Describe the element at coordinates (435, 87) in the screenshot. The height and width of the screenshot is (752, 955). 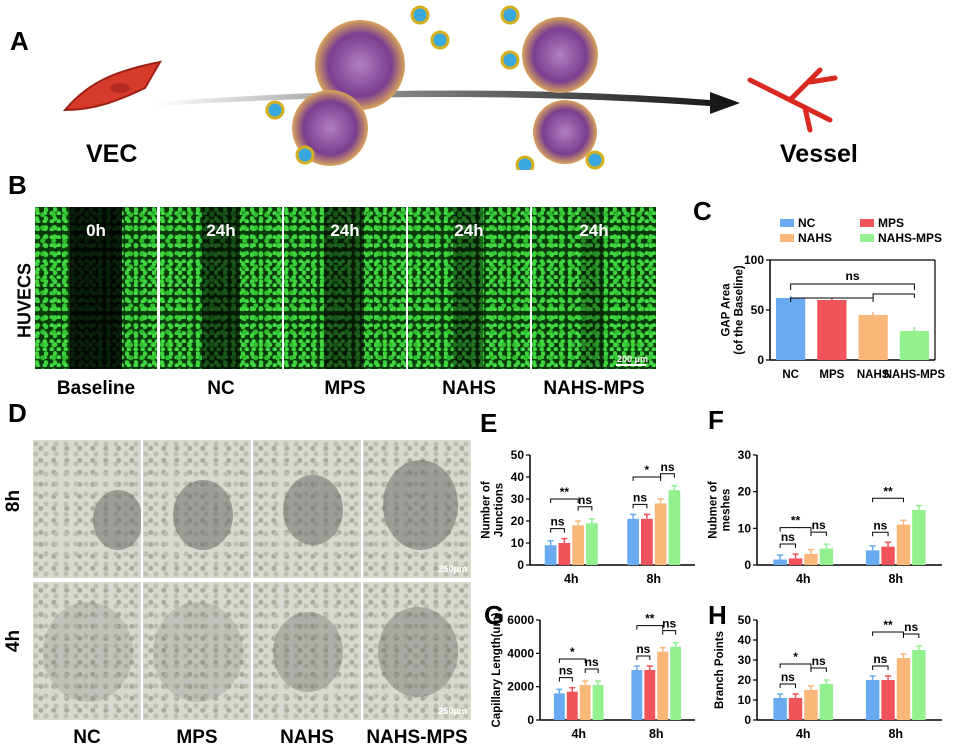
I see `antibody-icon` at that location.